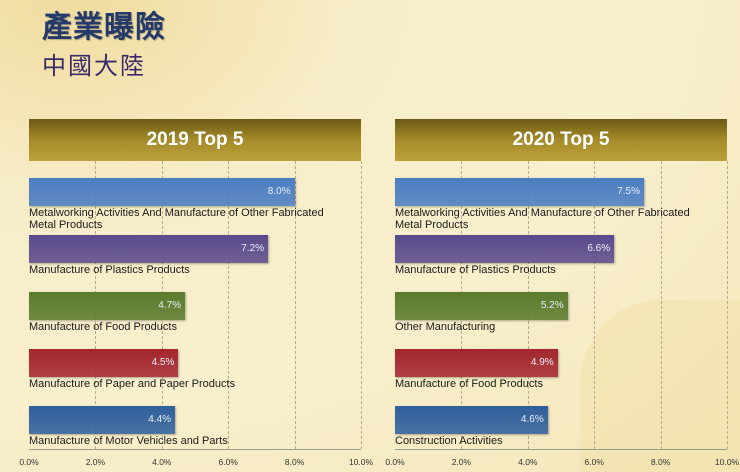  What do you see at coordinates (128, 441) in the screenshot?
I see `category-label: Manufacture of Motor Vehicles and Parts` at bounding box center [128, 441].